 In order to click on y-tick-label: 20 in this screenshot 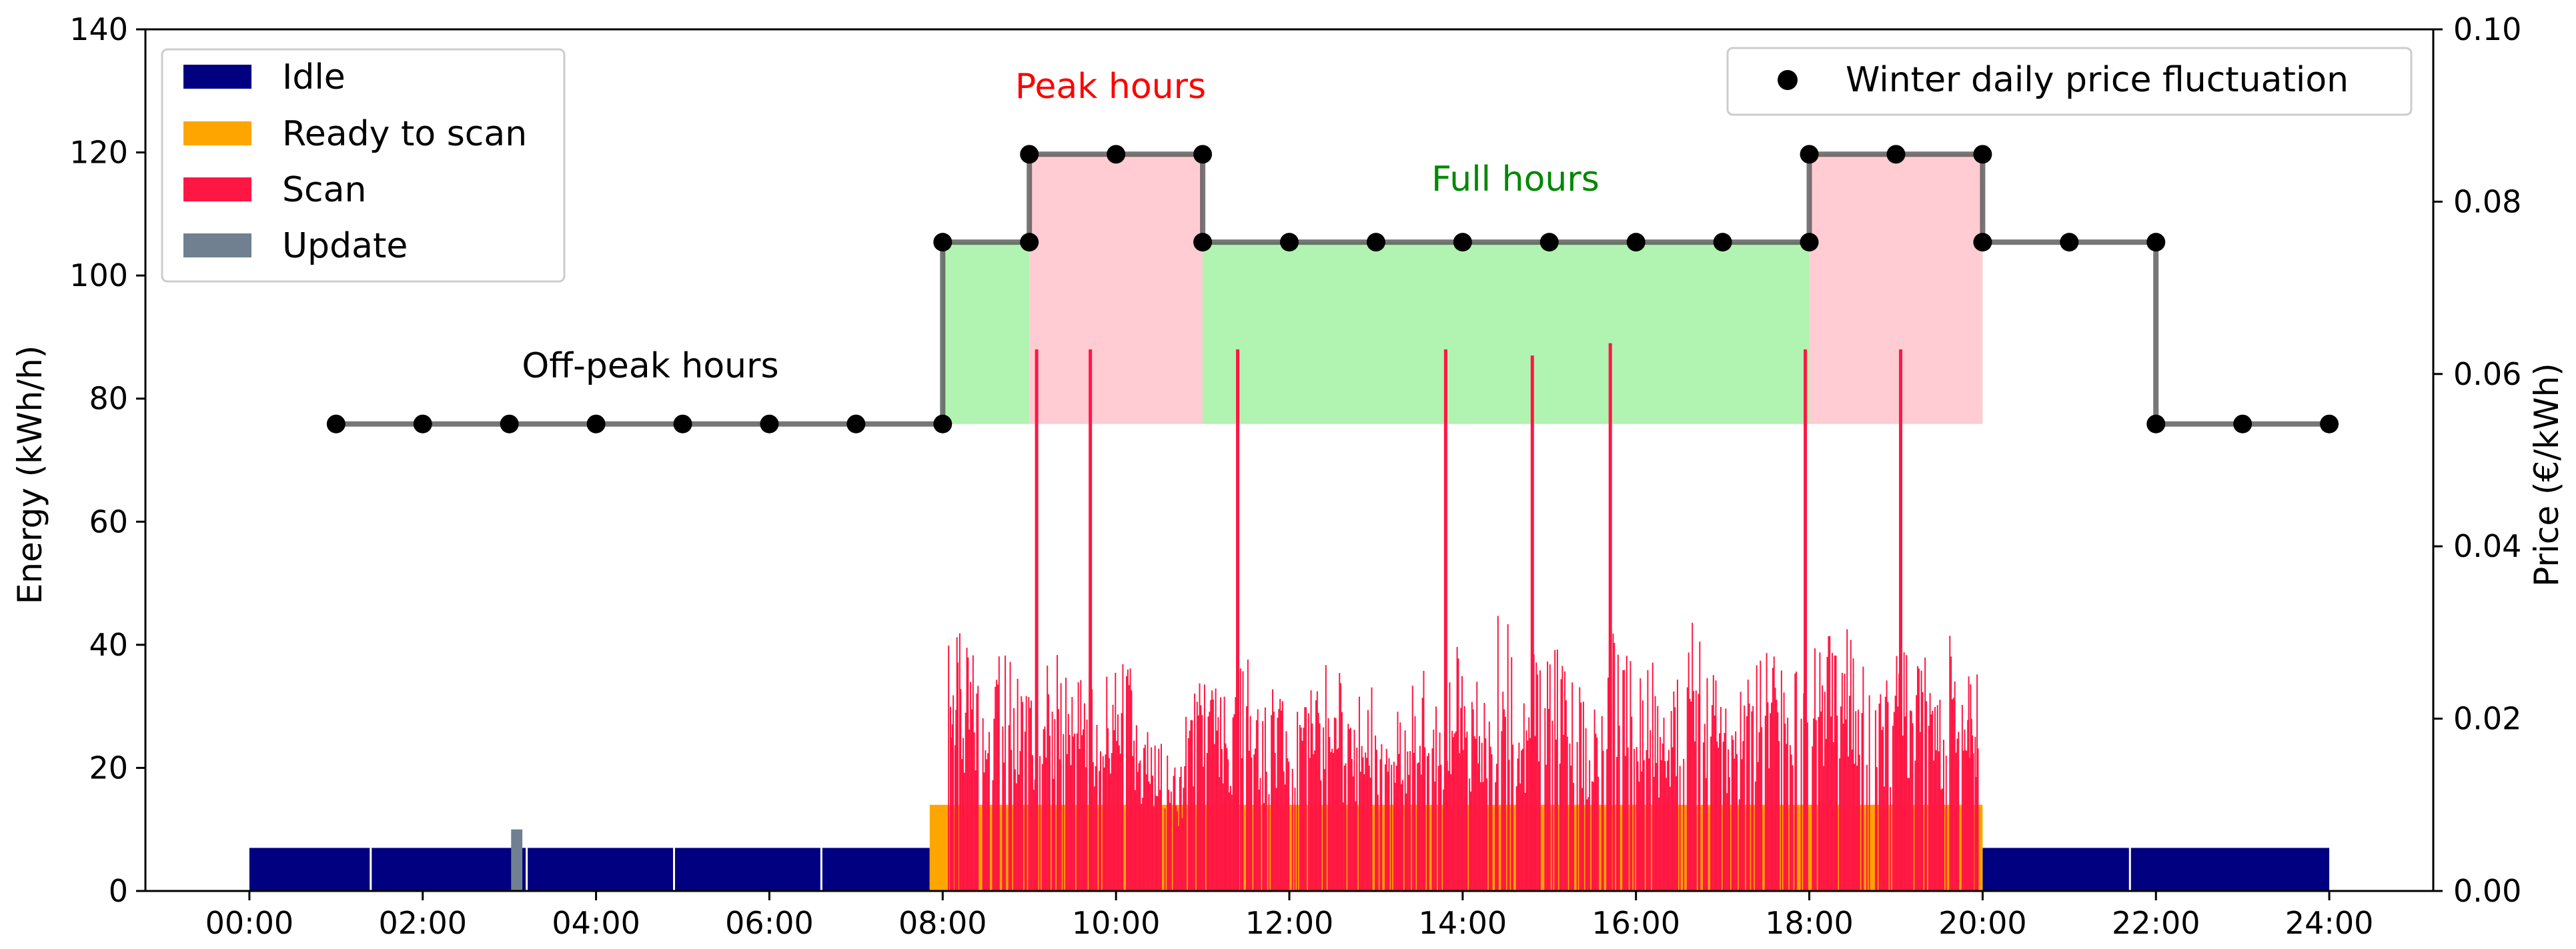, I will do `click(108, 768)`.